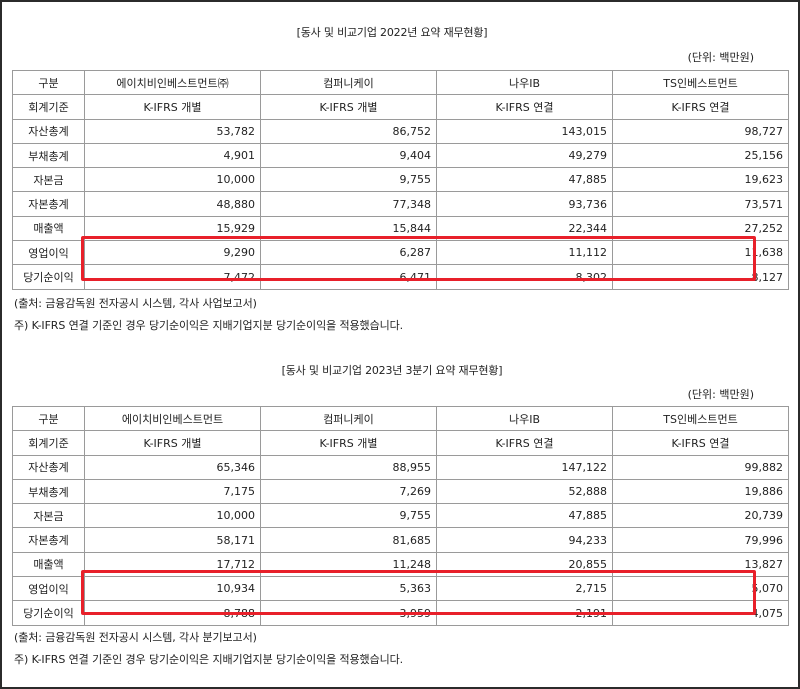 The width and height of the screenshot is (800, 689). What do you see at coordinates (524, 491) in the screenshot?
I see `table-cell: 52,888` at bounding box center [524, 491].